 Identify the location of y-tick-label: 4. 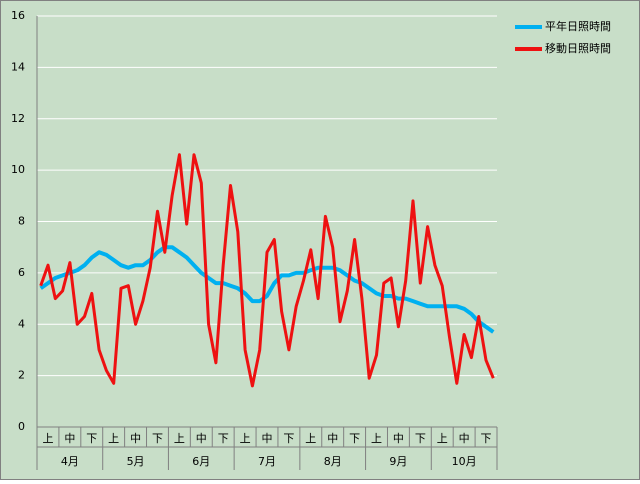
(21, 323).